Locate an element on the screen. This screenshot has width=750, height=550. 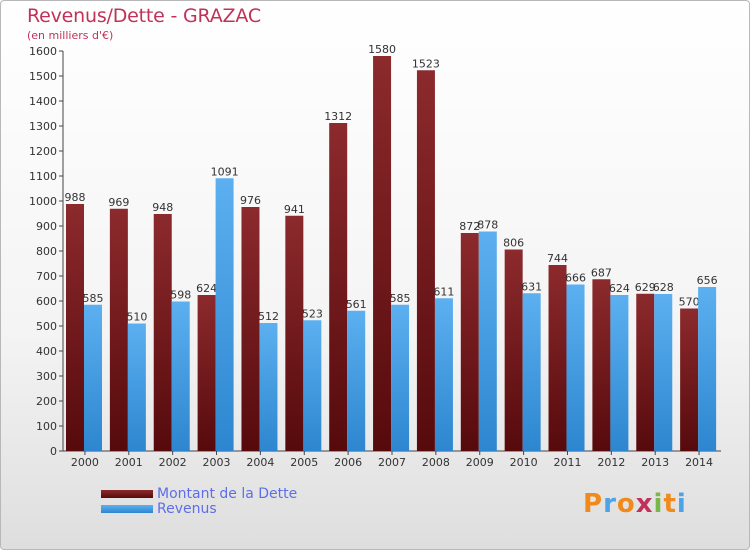
value-label-dette: 1580 is located at coordinates (382, 49).